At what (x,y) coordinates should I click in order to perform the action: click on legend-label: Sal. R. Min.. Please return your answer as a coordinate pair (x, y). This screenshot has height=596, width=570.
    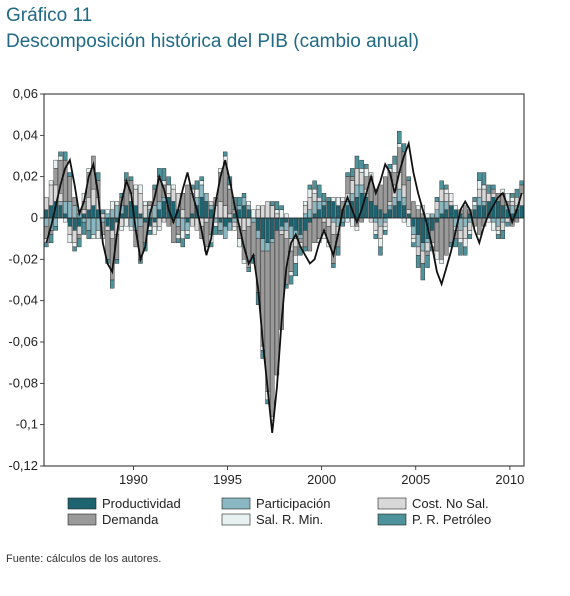
    Looking at the image, I should click on (289, 519).